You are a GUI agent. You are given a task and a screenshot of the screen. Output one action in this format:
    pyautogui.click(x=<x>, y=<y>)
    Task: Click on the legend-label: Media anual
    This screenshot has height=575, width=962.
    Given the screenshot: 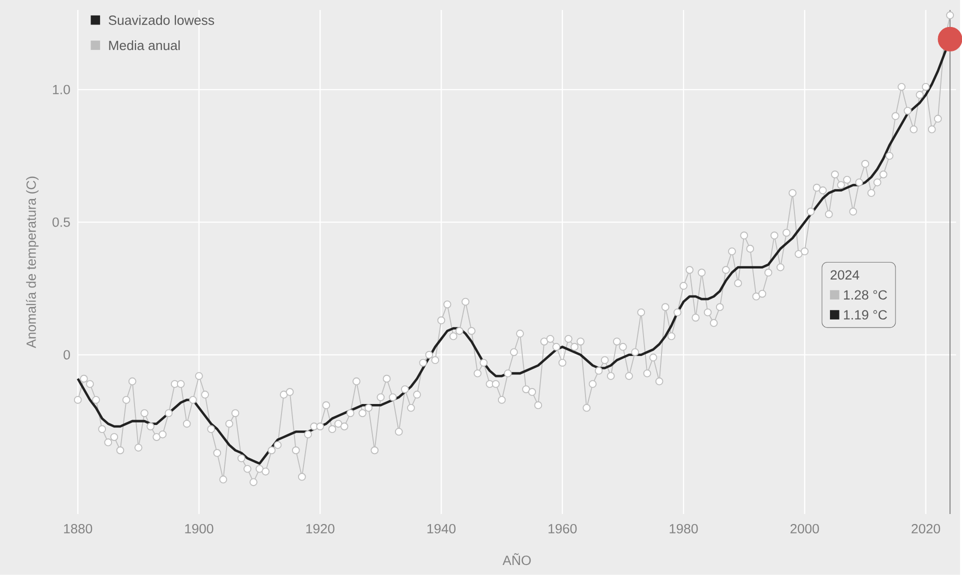 What is the action you would take?
    pyautogui.click(x=144, y=45)
    